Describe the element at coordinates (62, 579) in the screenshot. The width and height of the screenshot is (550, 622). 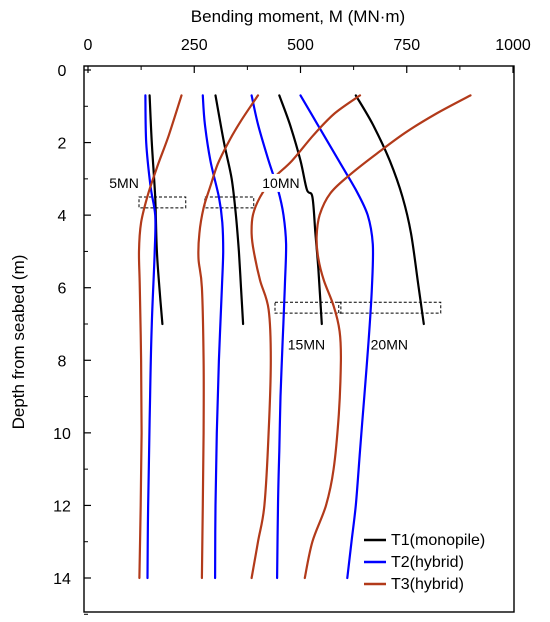
I see `y-tick-label: 14` at that location.